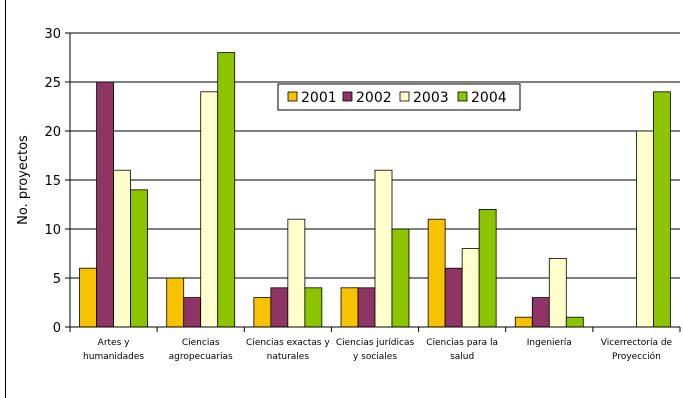 Image resolution: width=683 pixels, height=398 pixels. Describe the element at coordinates (5, 199) in the screenshot. I see `frame-left-border` at that location.